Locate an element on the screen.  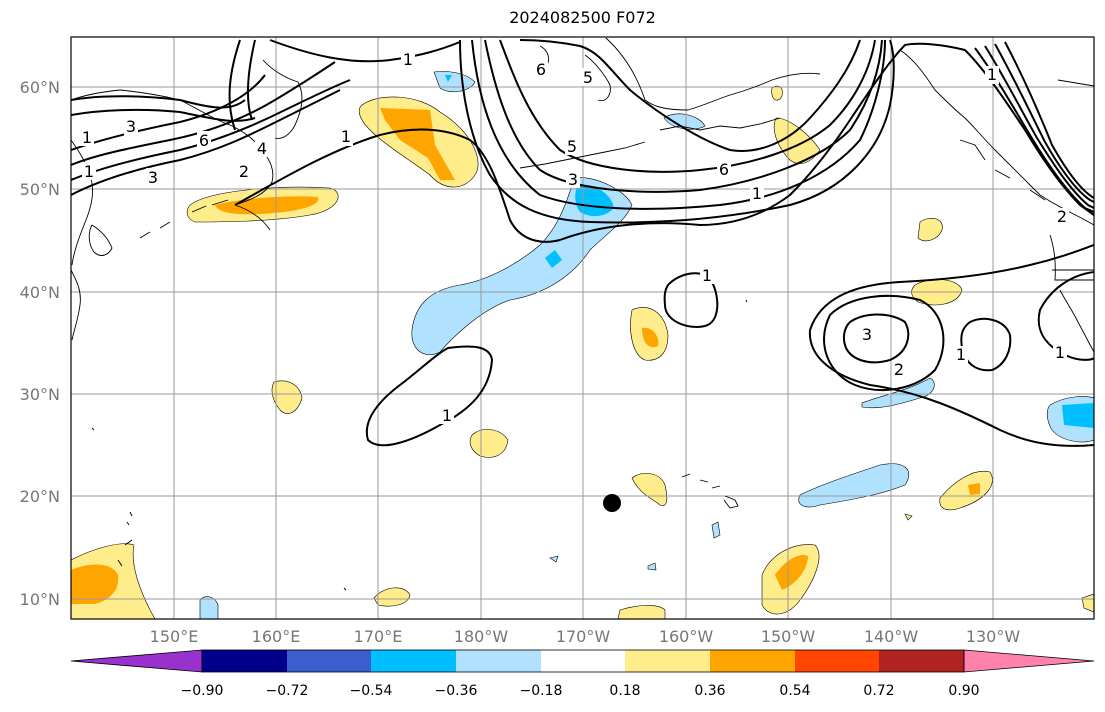
lon-label: 160°E is located at coordinates (276, 636).